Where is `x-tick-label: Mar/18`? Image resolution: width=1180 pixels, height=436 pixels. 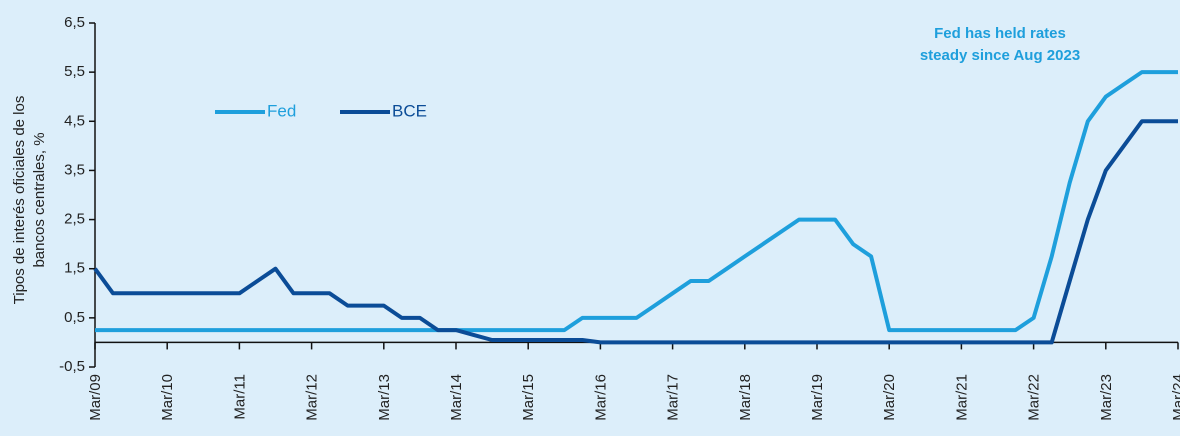 x-tick-label: Mar/18 is located at coordinates (745, 397).